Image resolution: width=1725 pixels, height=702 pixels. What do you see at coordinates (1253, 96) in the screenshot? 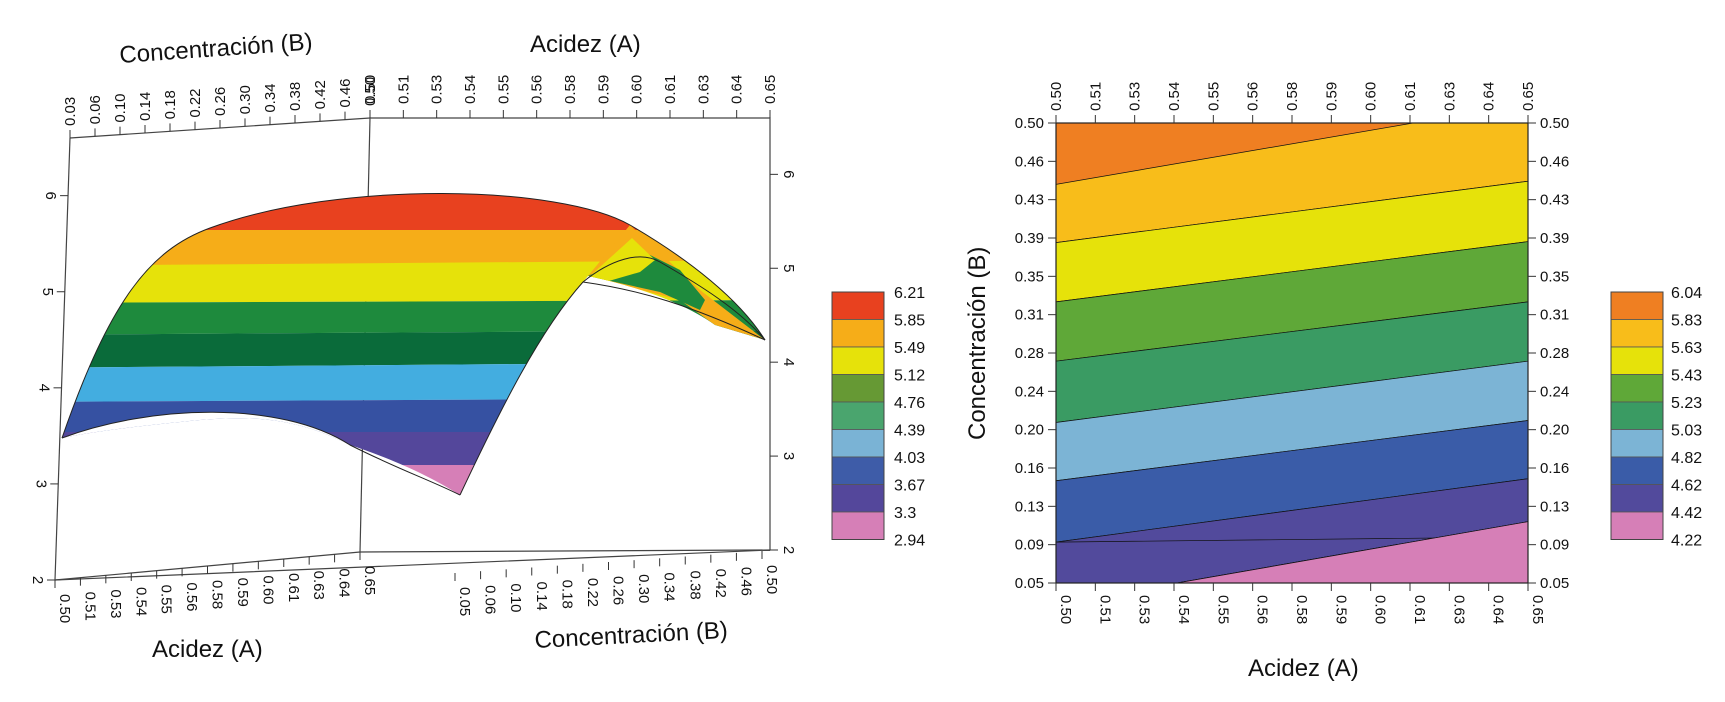
I see `tick-label: 0.56` at bounding box center [1253, 96].